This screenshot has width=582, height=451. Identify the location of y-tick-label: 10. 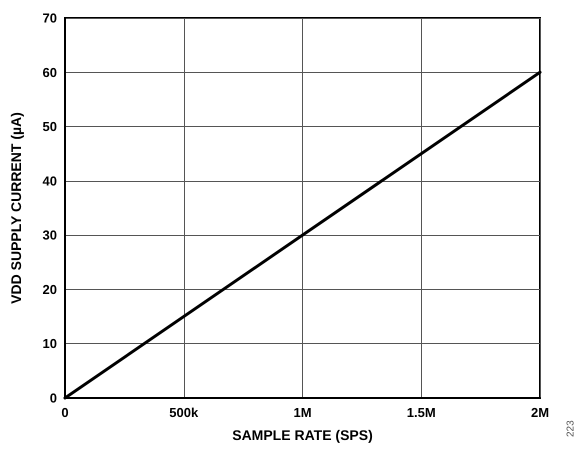
(49, 344).